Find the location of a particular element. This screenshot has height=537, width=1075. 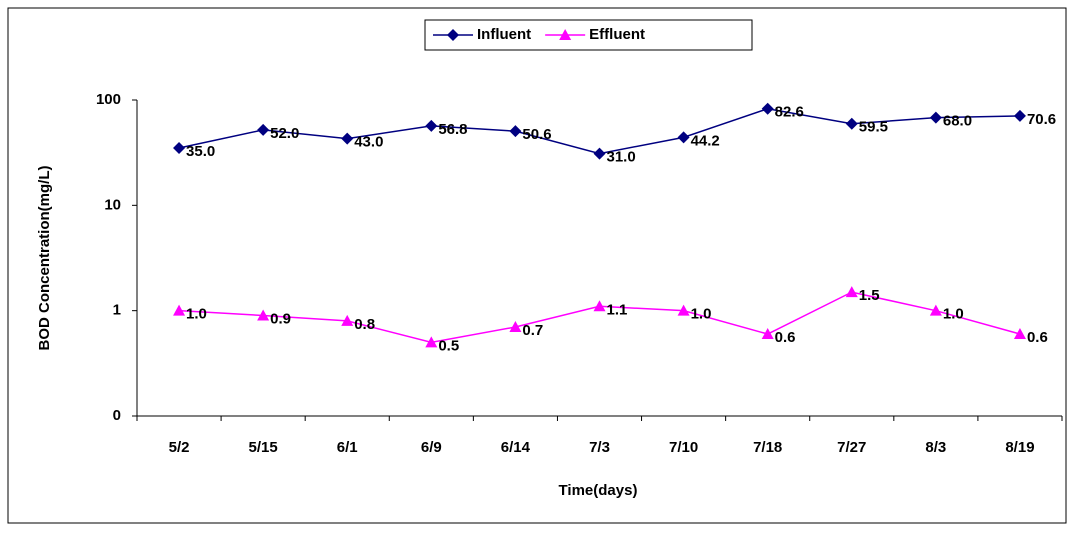

x-tick-label: 7/3 is located at coordinates (599, 447).